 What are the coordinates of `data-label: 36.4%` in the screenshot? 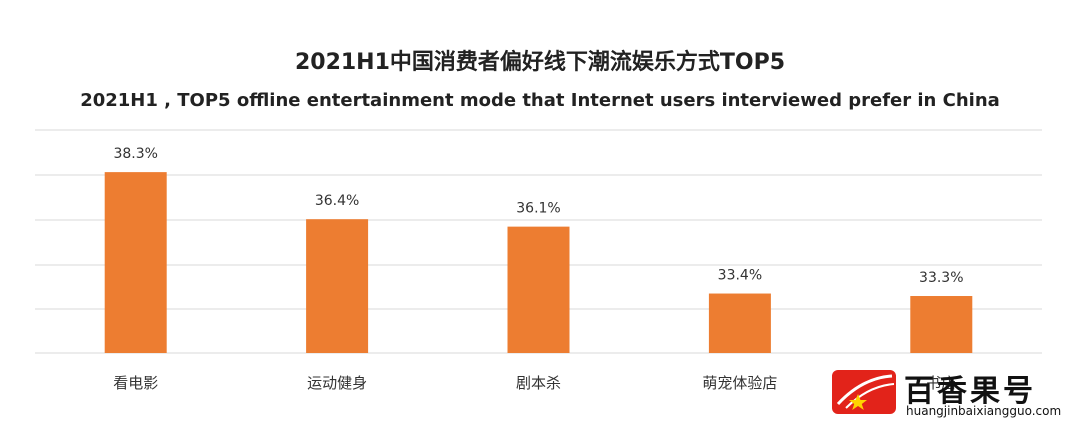 It's located at (337, 201).